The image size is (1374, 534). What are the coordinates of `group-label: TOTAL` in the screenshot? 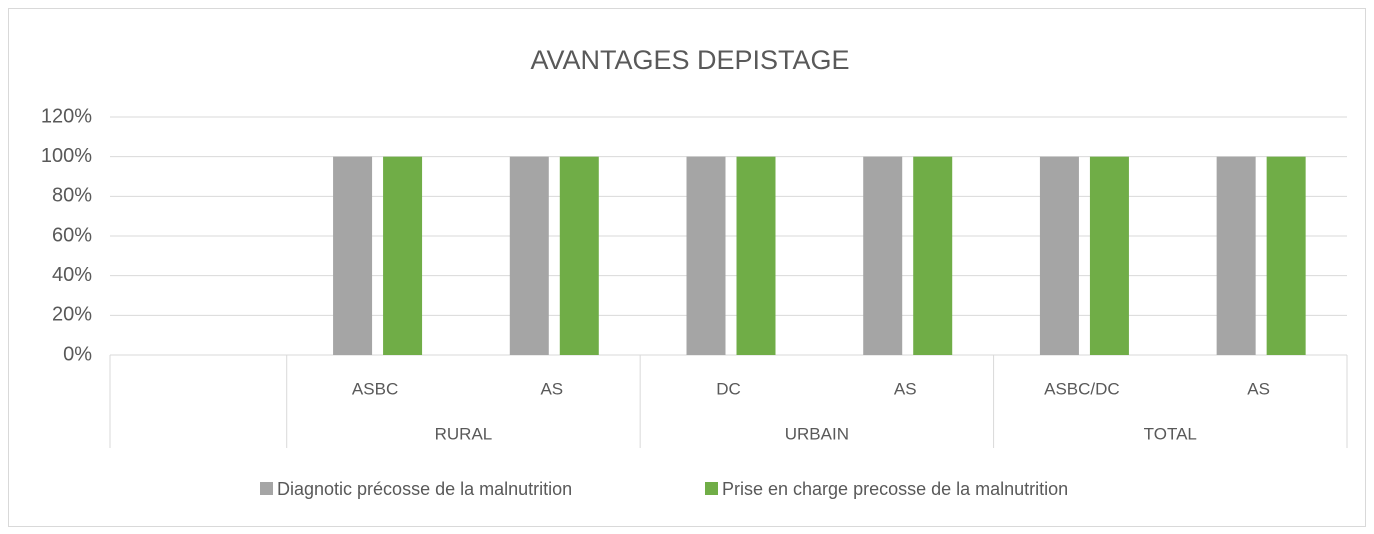 It's located at (1170, 433).